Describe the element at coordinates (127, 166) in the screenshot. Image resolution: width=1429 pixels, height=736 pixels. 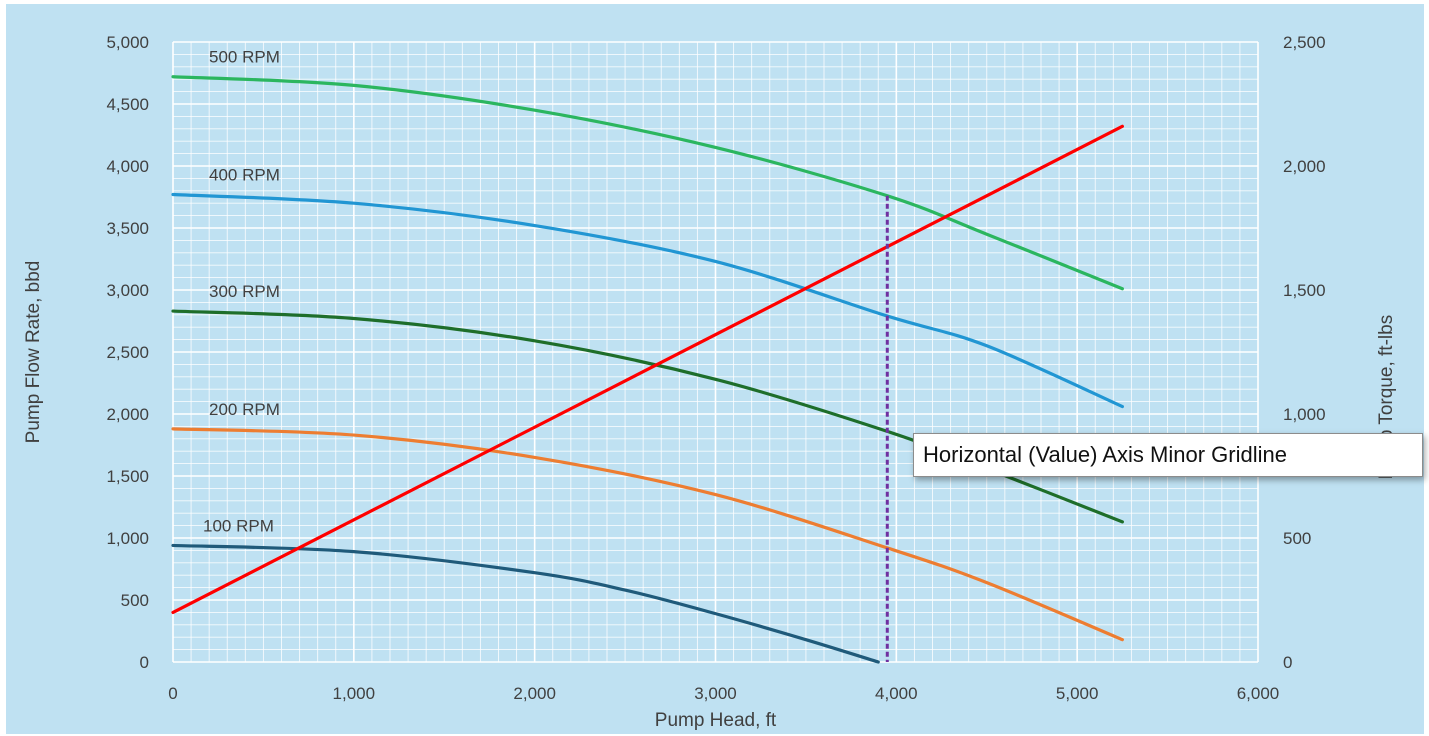
I see `y-tick-label: 4,000` at that location.